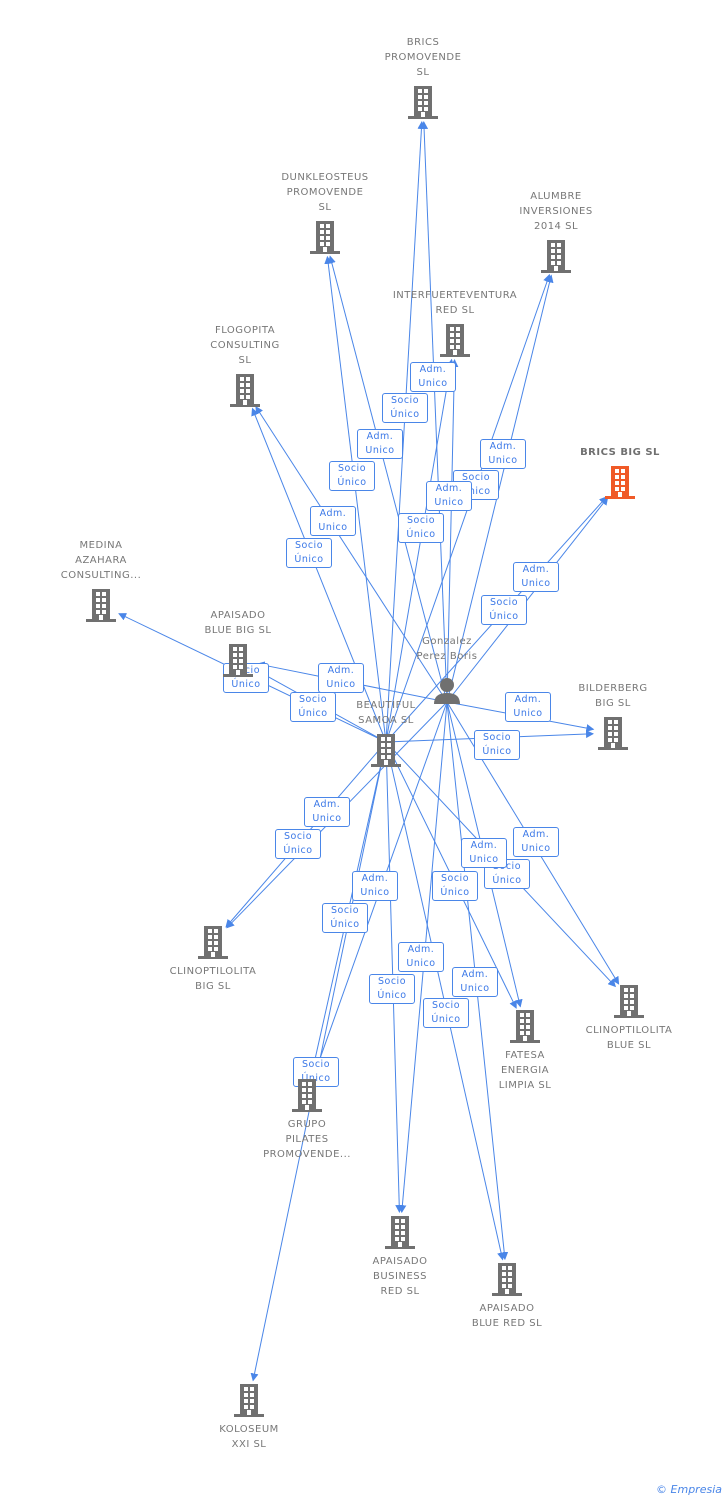 The width and height of the screenshot is (728, 1500). Describe the element at coordinates (238, 623) in the screenshot. I see `company-label-apaisado_blue_big: APAISADO BLUE BIG SL` at that location.